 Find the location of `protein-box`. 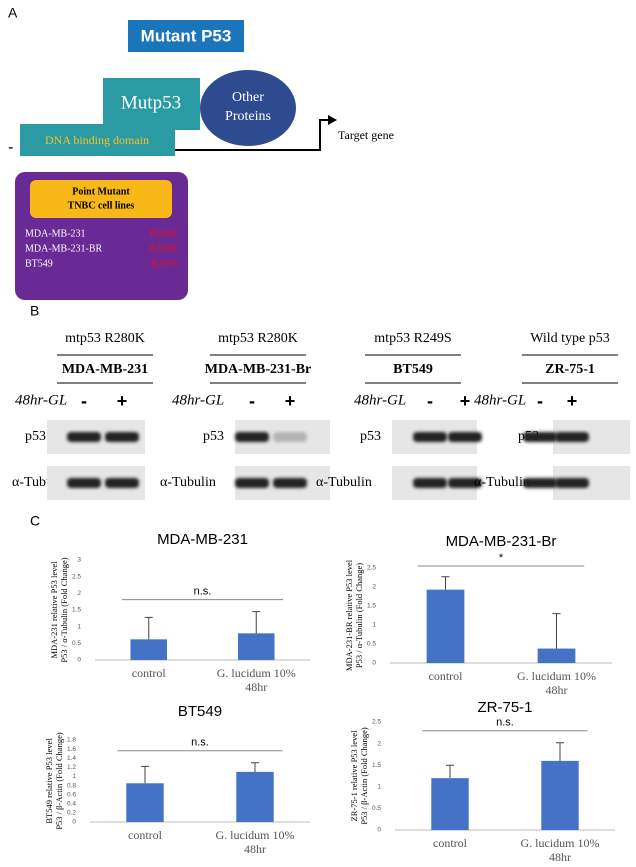

protein-box is located at coordinates (151, 104).